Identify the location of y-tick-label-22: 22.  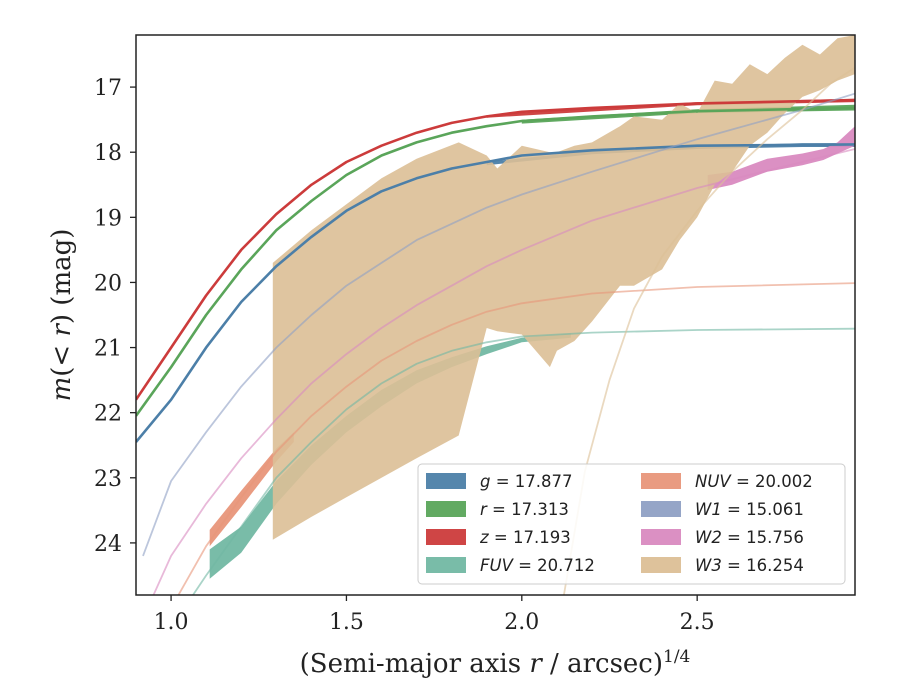
(108, 414).